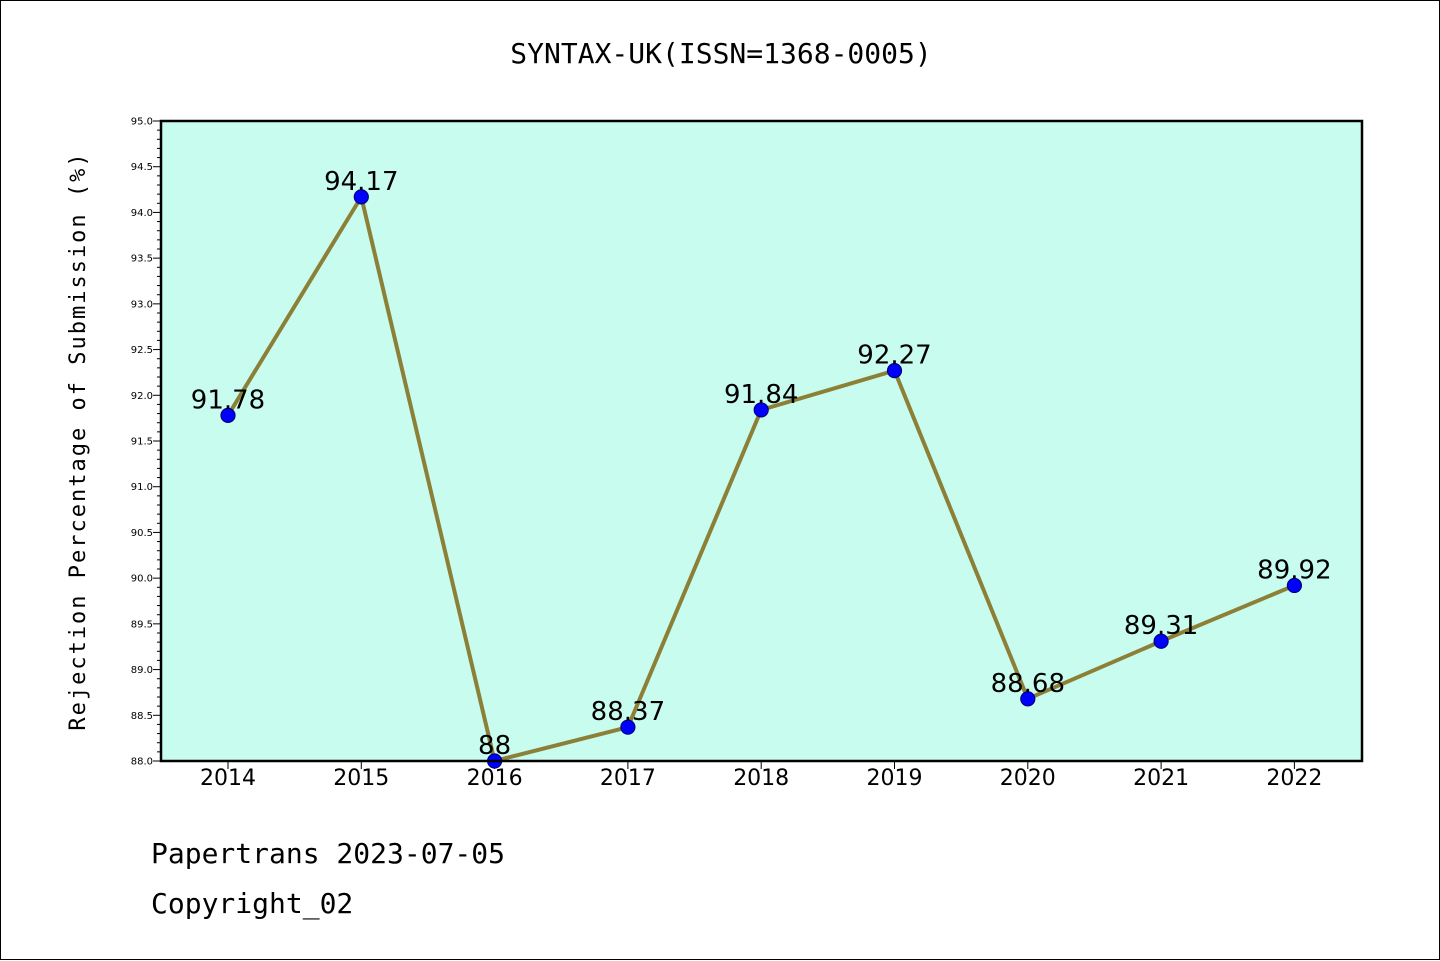  I want to click on x-tick-label: 2018, so click(761, 778).